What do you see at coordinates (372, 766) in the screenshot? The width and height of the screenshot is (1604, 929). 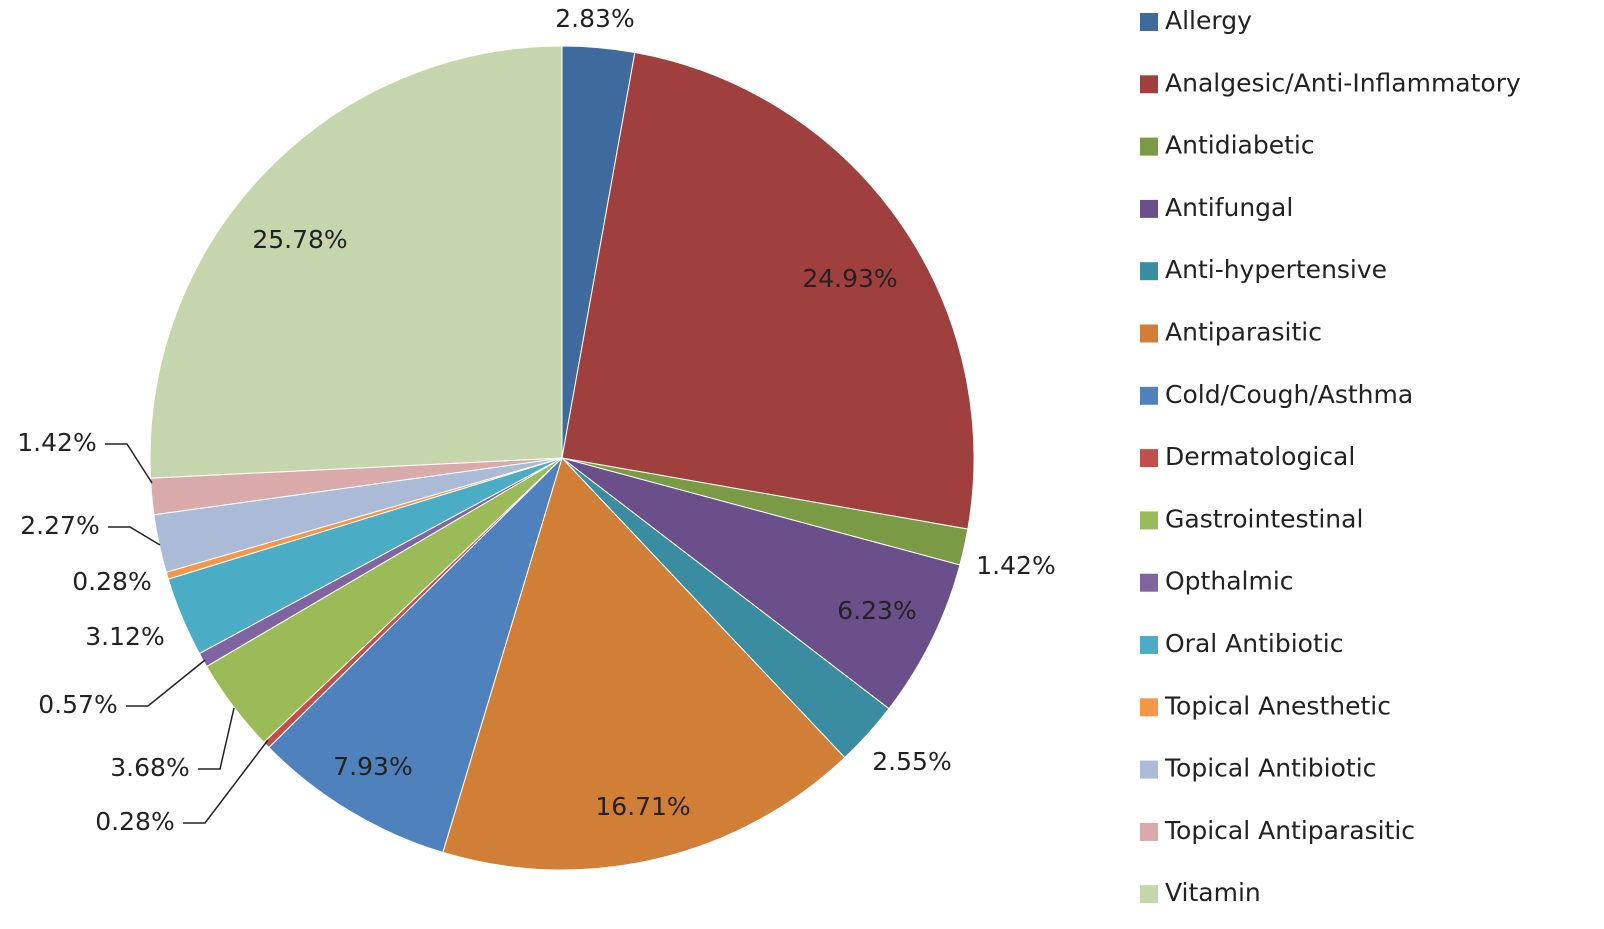 I see `data-label: 7.93%` at bounding box center [372, 766].